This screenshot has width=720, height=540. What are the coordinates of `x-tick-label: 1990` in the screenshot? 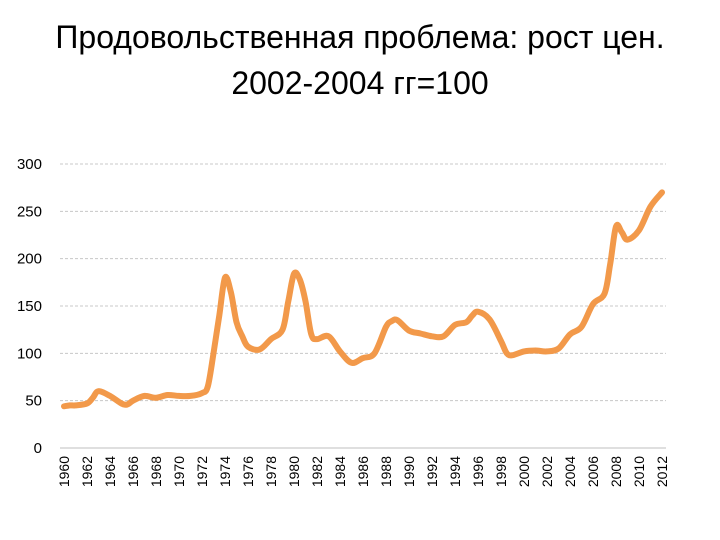 It's located at (409, 471).